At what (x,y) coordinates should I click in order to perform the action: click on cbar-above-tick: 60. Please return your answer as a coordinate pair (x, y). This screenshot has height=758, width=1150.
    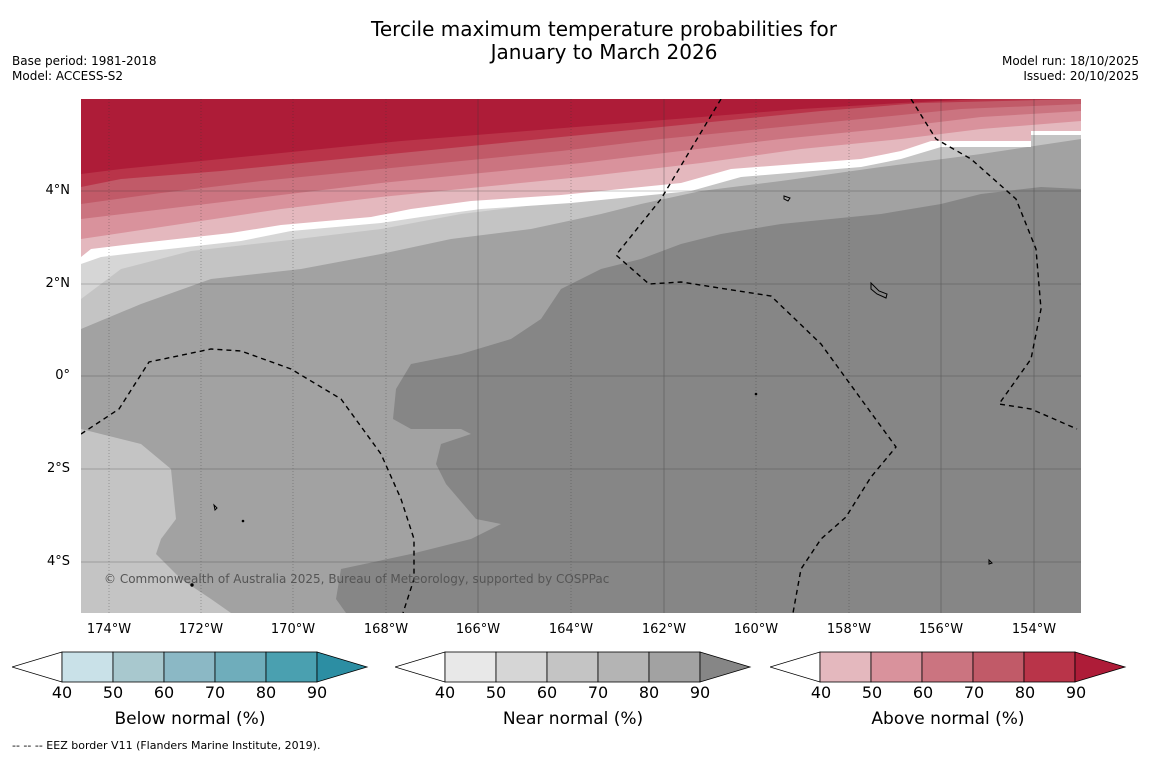
    Looking at the image, I should click on (923, 692).